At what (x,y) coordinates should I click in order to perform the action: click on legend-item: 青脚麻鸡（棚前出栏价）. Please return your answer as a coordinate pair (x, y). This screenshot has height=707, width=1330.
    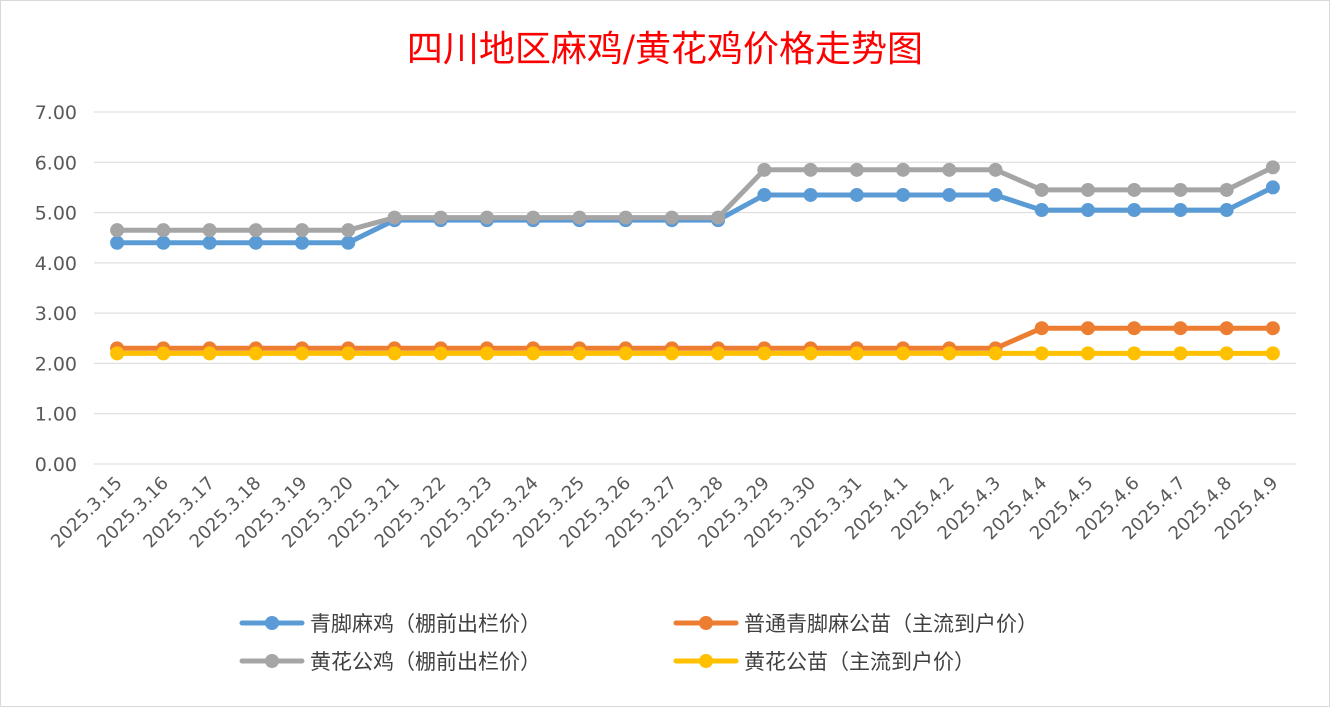
    Looking at the image, I should click on (390, 624).